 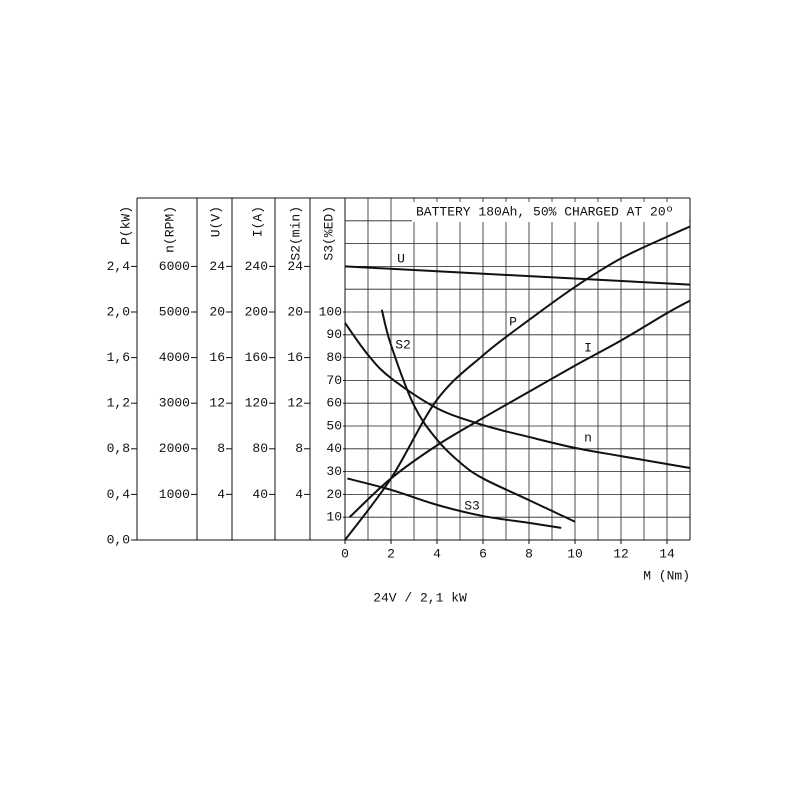 What do you see at coordinates (118, 357) in the screenshot?
I see `y-tick-label: 1,6` at bounding box center [118, 357].